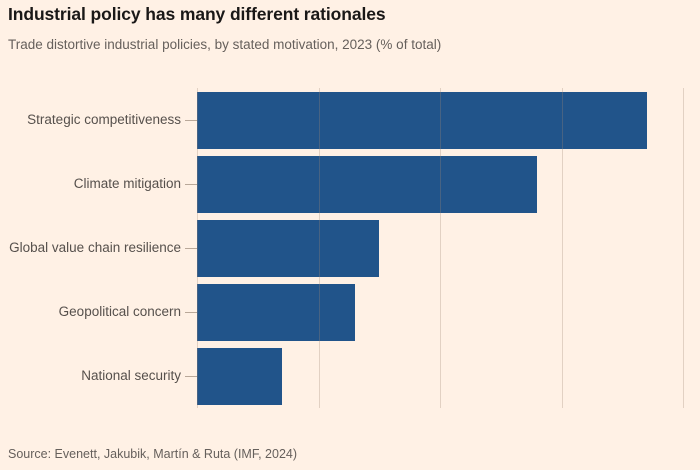 The width and height of the screenshot is (700, 470). I want to click on bar-row: National security, so click(350, 376).